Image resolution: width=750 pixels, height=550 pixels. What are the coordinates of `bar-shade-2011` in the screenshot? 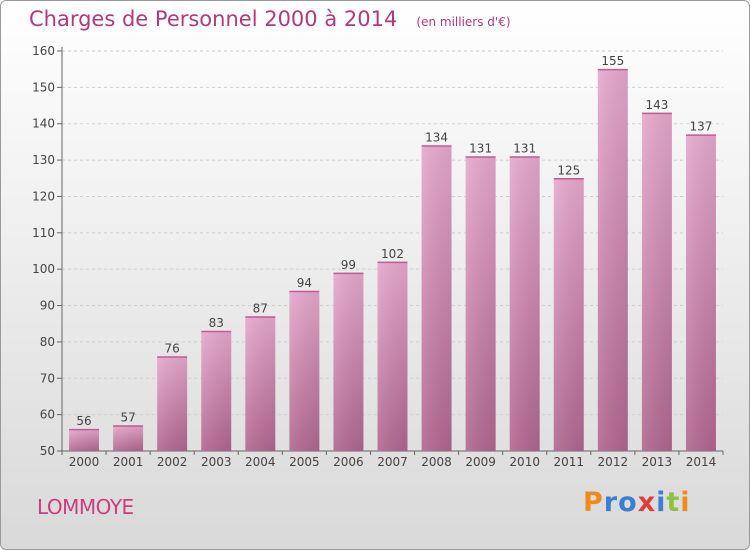 It's located at (568, 315).